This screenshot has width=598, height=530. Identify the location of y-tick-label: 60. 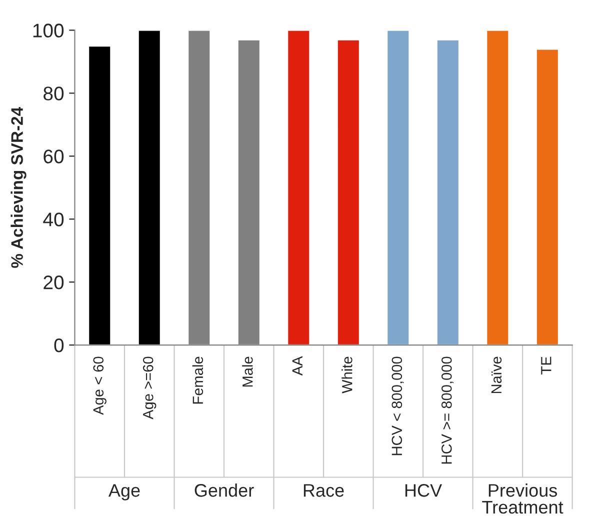
(54, 157).